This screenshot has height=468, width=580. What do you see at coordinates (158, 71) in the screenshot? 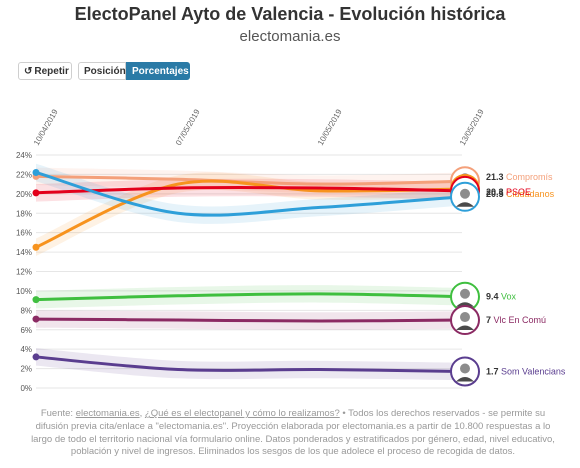
I see `percent-button: Porcentajes` at bounding box center [158, 71].